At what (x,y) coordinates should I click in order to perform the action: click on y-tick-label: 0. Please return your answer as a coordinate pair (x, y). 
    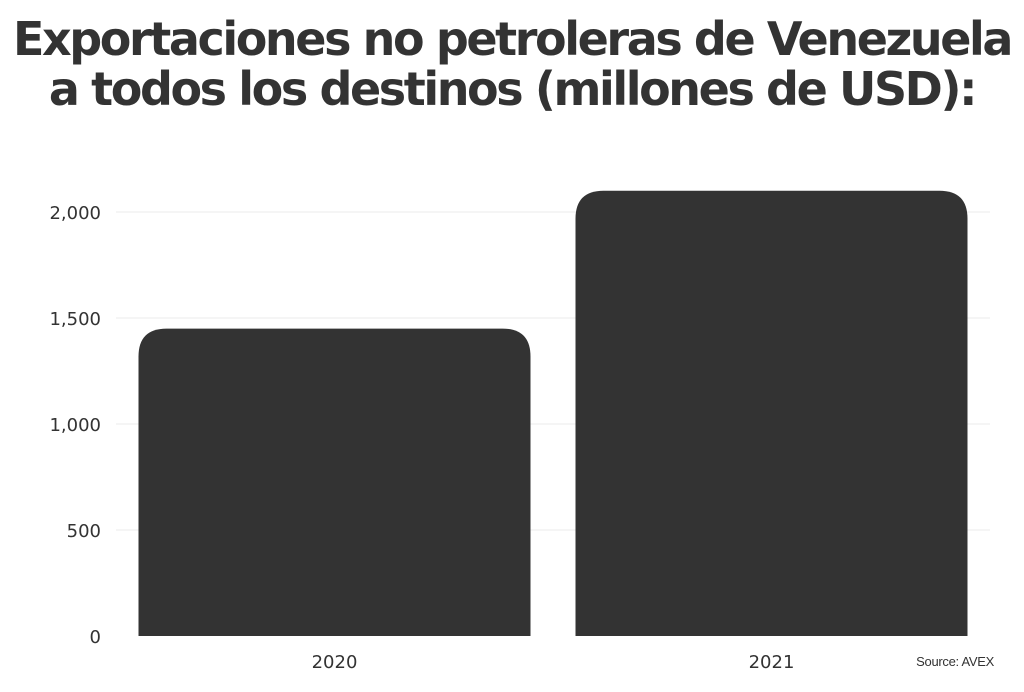
    Looking at the image, I should click on (95, 637).